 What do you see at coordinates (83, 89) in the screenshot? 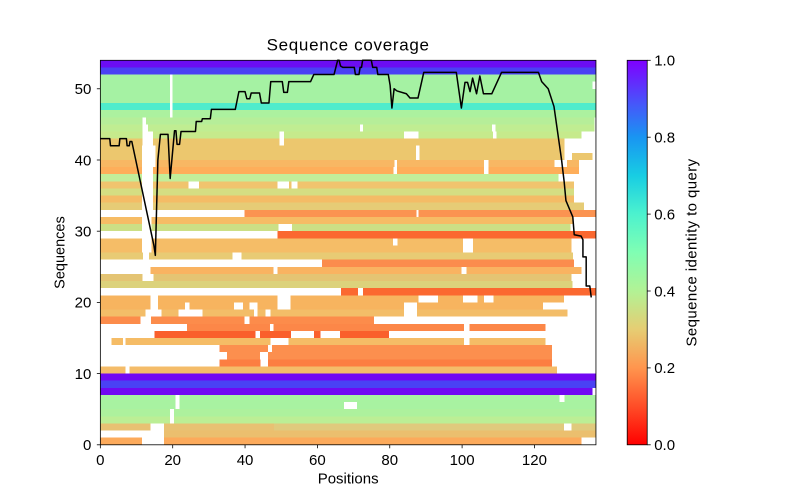
I see `svg-text: 50` at bounding box center [83, 89].